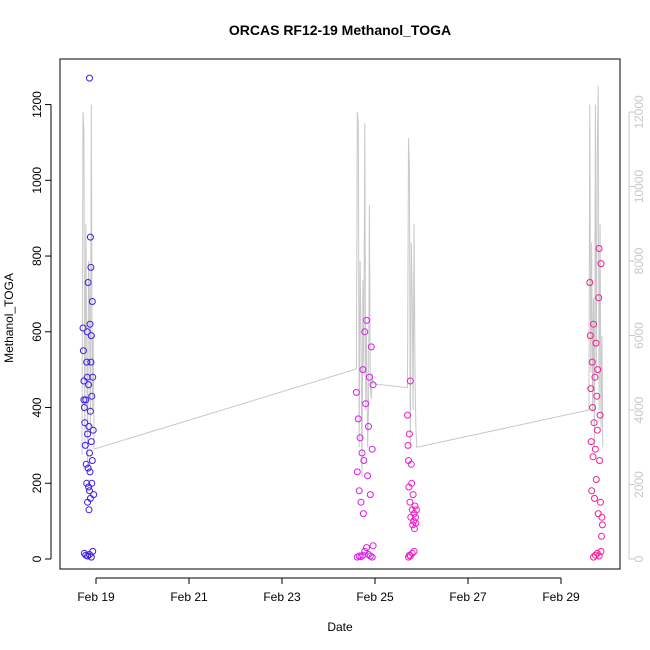  I want to click on y-tick-label: 200, so click(37, 483).